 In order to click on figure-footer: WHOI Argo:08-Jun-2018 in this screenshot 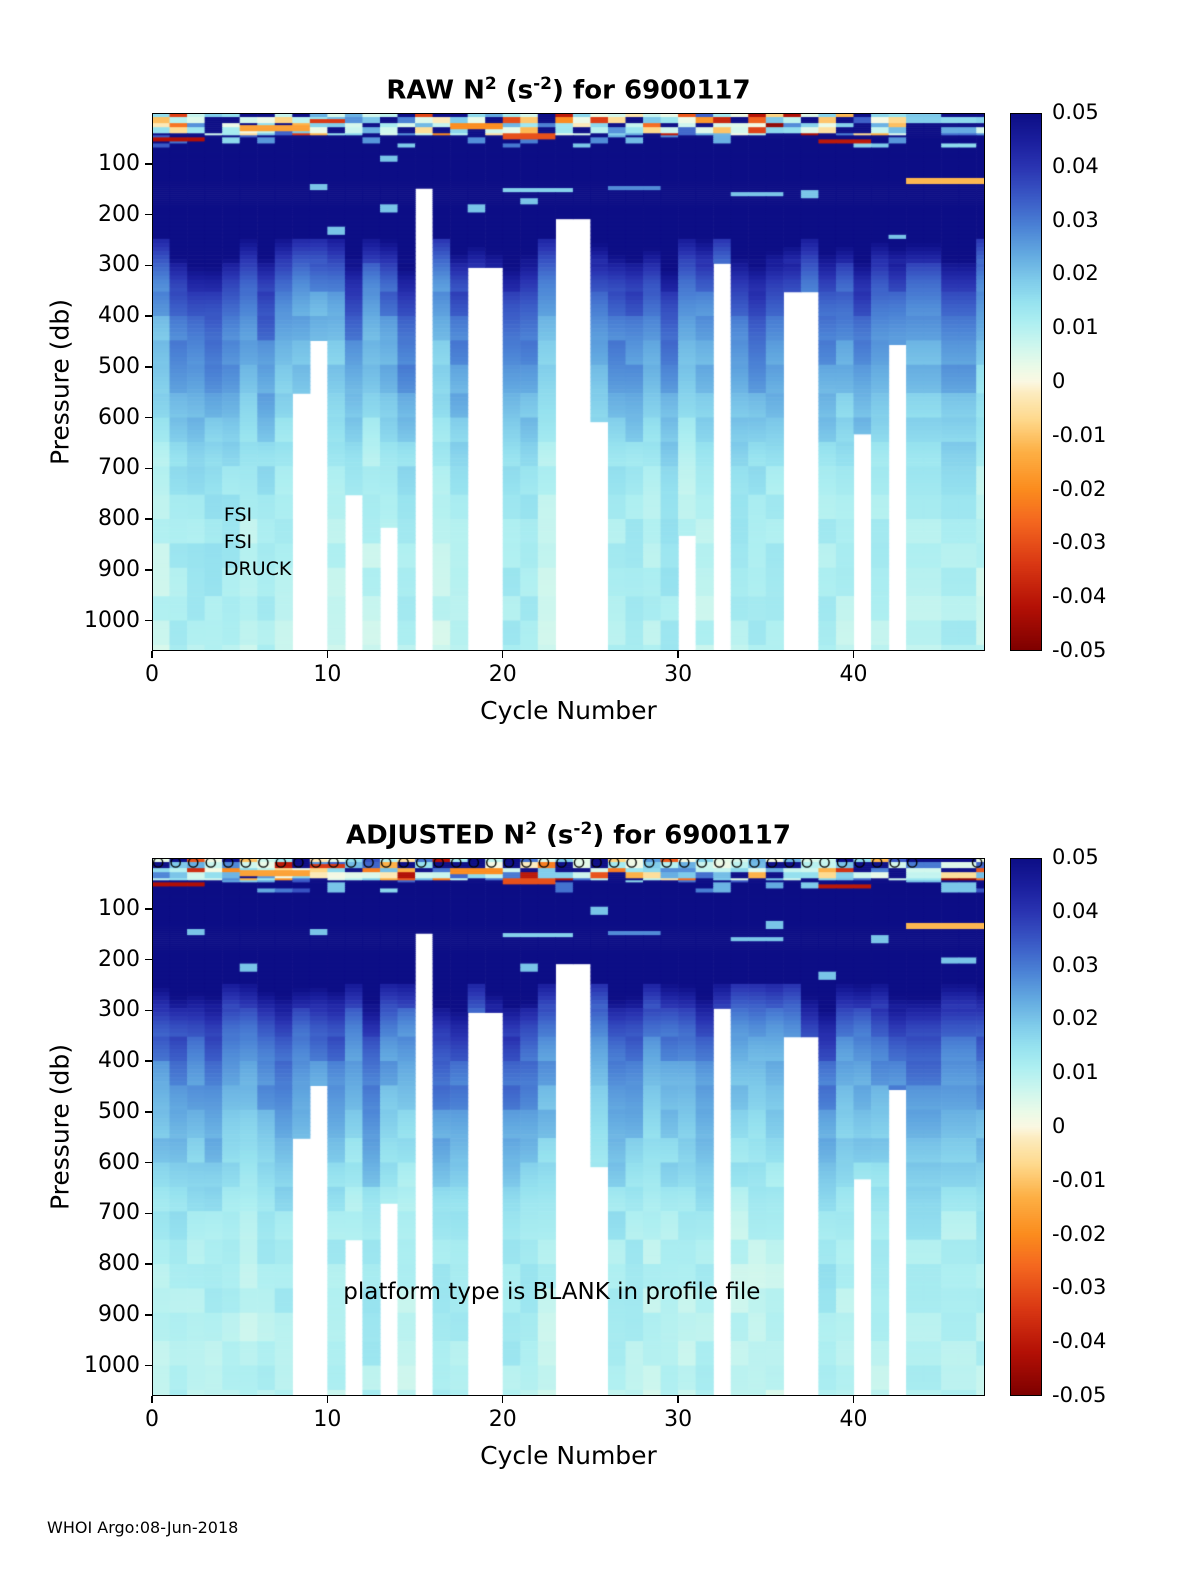, I will do `click(143, 1527)`.